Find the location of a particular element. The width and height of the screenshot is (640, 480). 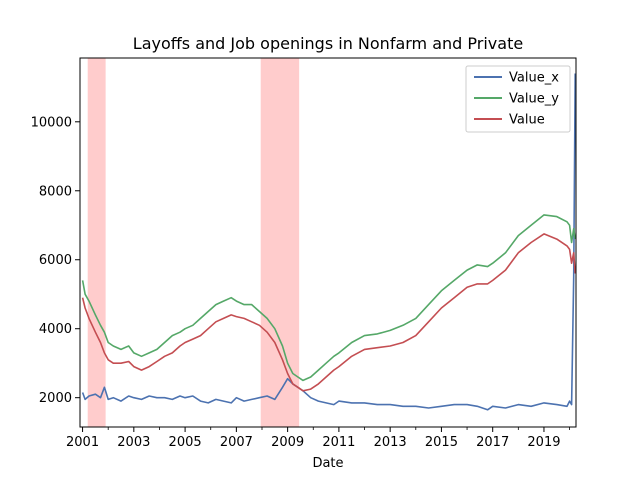

y-tick-label: 10000 is located at coordinates (51, 122).